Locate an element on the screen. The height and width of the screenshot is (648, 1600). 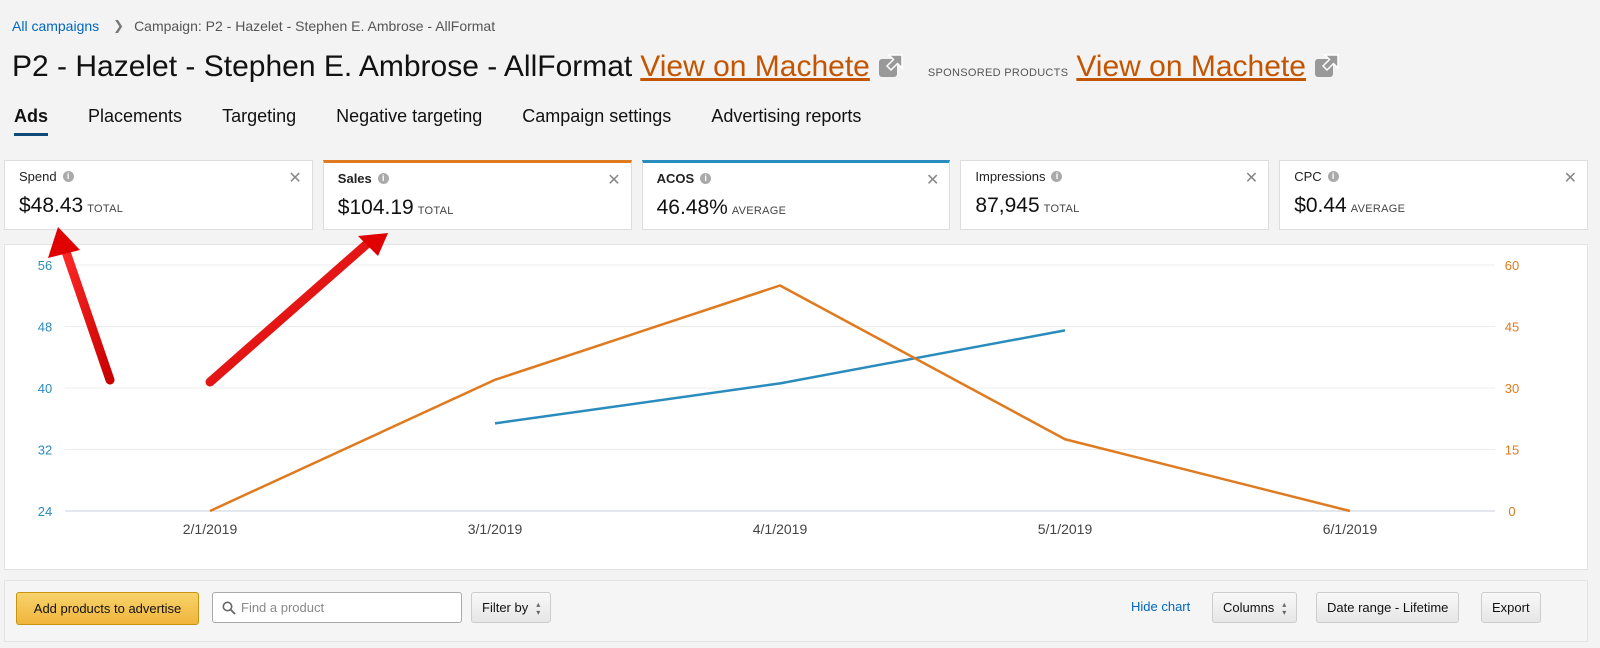
x-tick-label: 3/1/2019 is located at coordinates (495, 529).